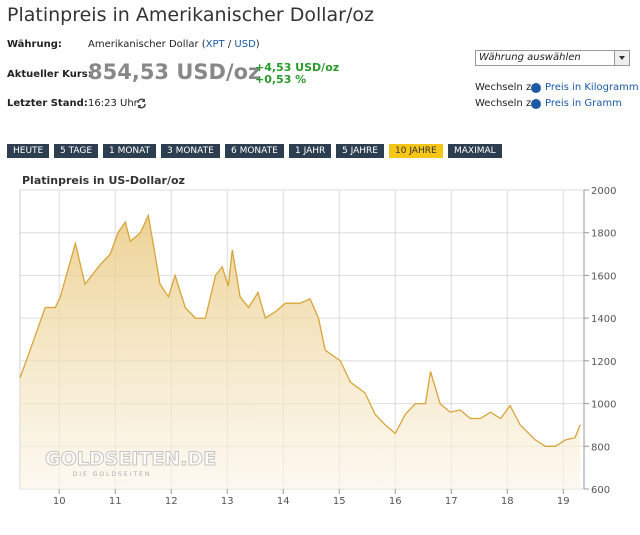  Describe the element at coordinates (603, 234) in the screenshot. I see `y-tick-label: 1800` at that location.